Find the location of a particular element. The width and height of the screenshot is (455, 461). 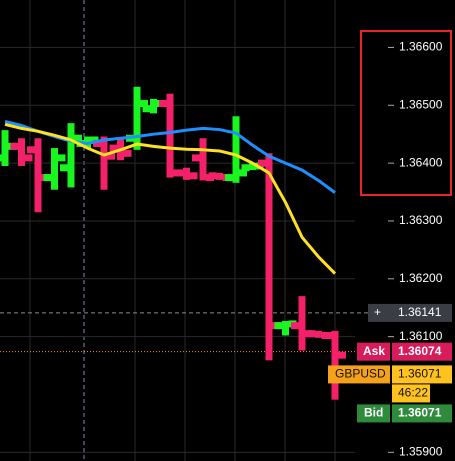

bid-name: Bid is located at coordinates (373, 413).